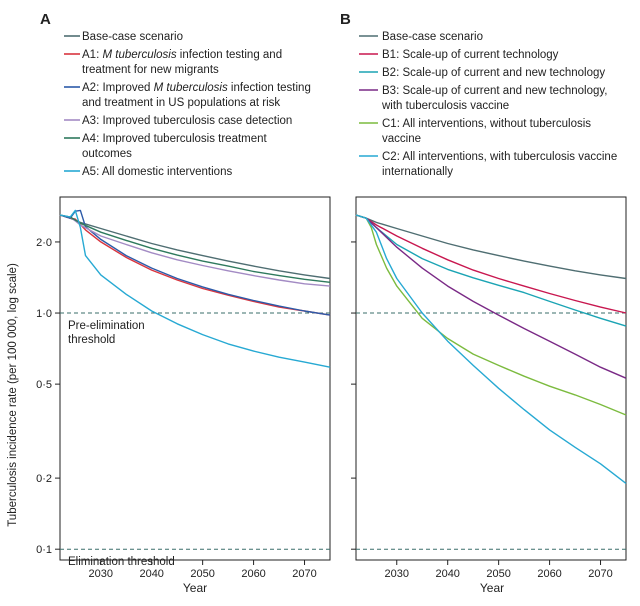  Describe the element at coordinates (150, 70) in the screenshot. I see `legend-label-a-1-1: treatment for new migrants` at that location.